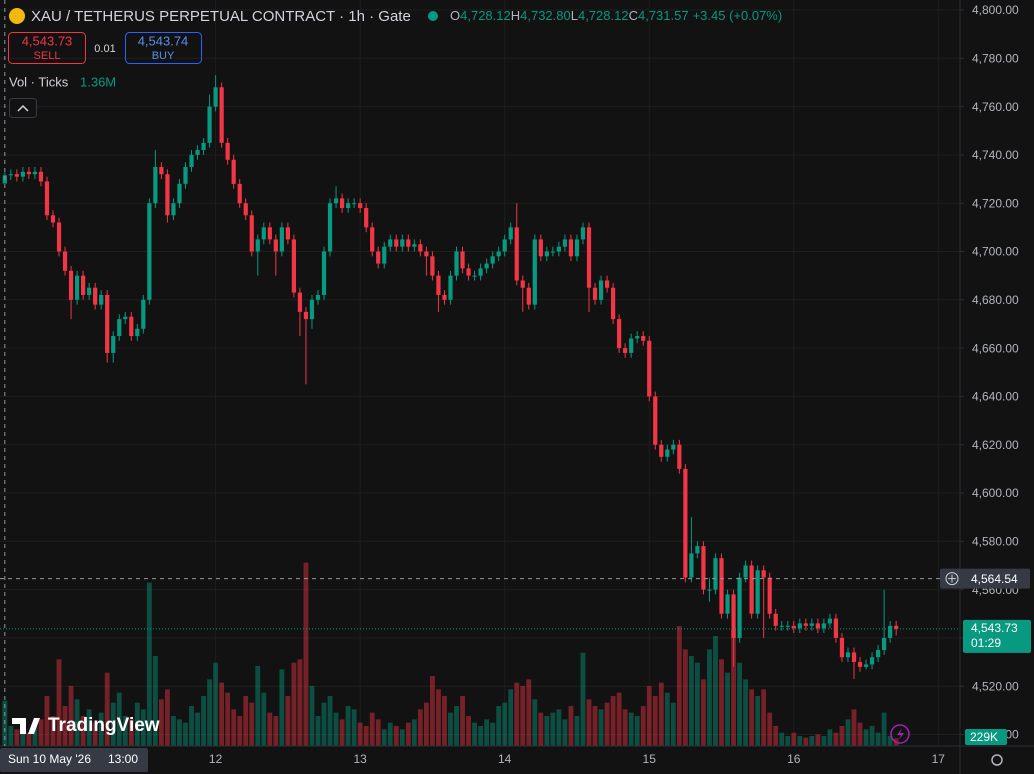 The height and width of the screenshot is (774, 1034). I want to click on settings-icon, so click(997, 760).